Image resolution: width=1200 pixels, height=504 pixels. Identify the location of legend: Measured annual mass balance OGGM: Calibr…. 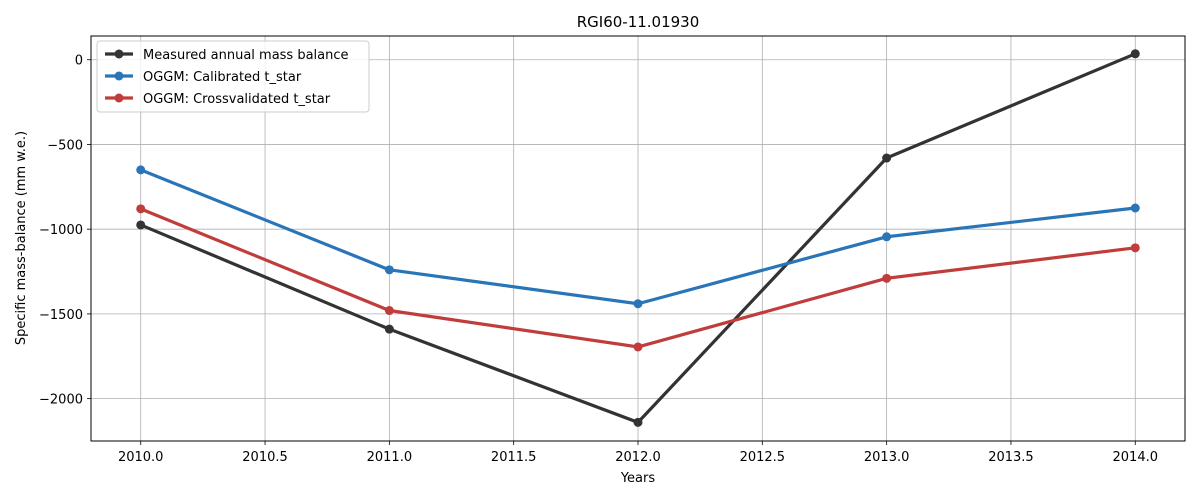
(233, 76).